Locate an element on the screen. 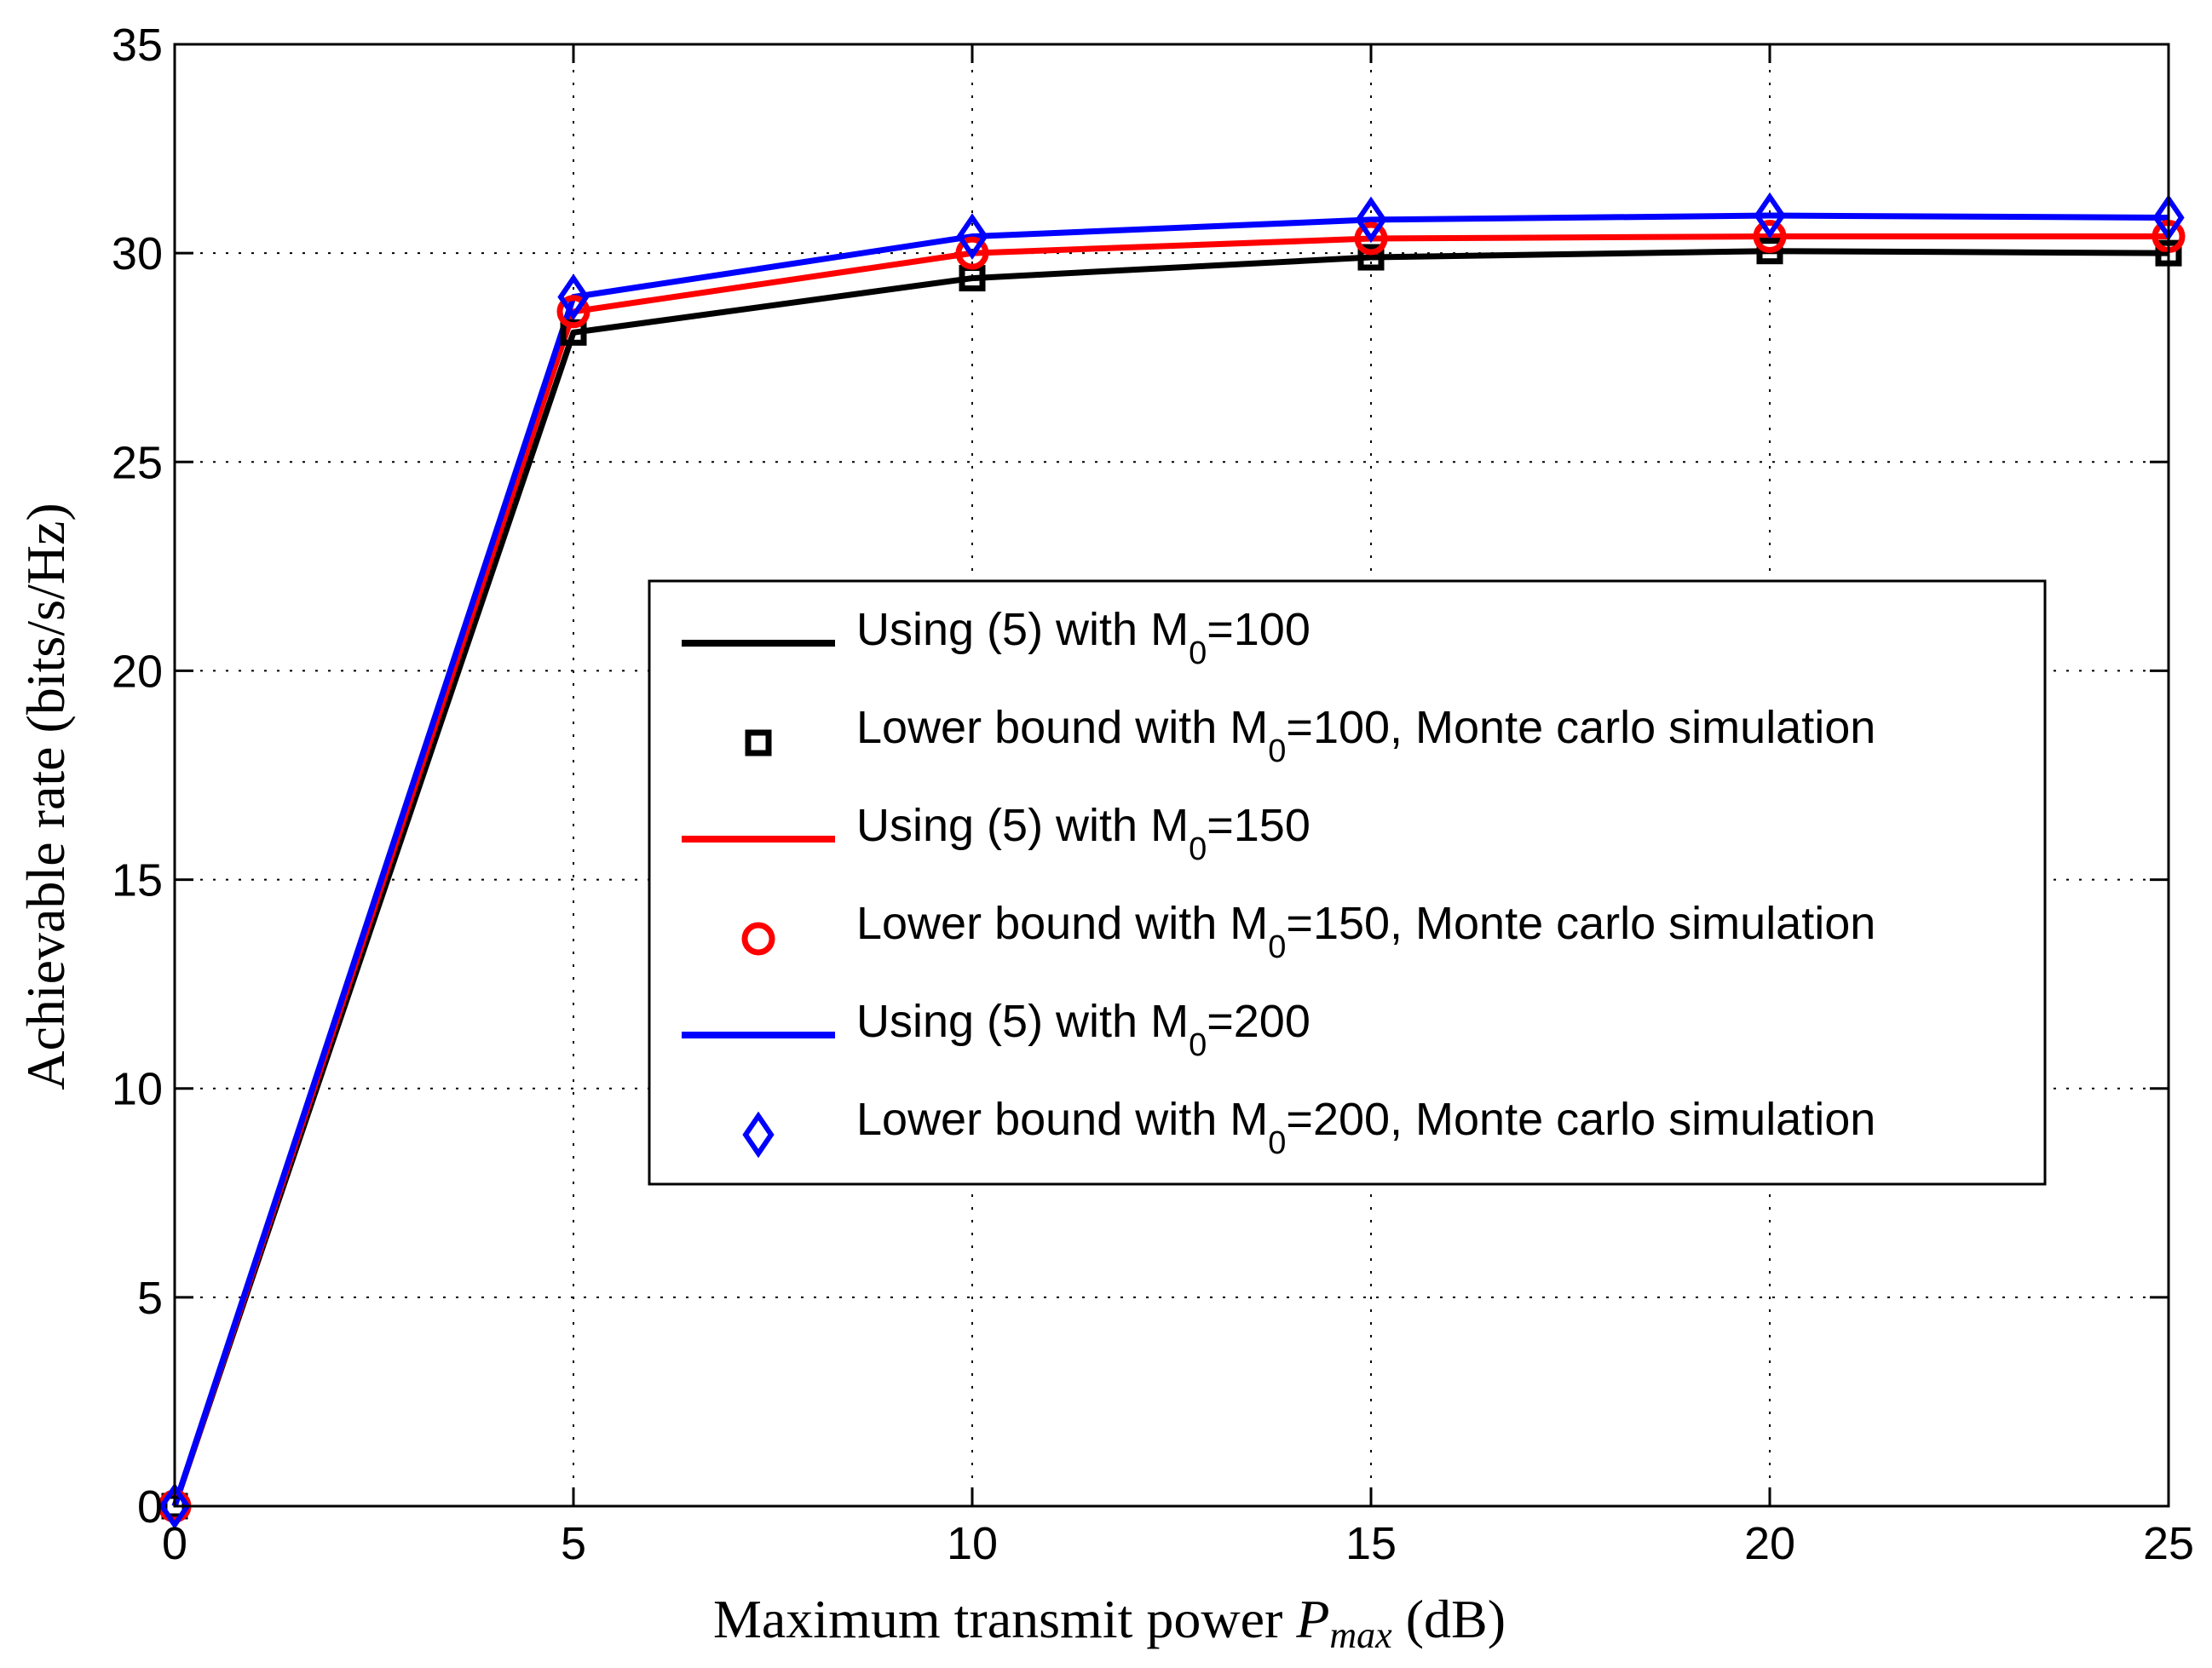 This screenshot has height=1668, width=2212. x-axis-title-unit: (dB) is located at coordinates (1456, 1619).